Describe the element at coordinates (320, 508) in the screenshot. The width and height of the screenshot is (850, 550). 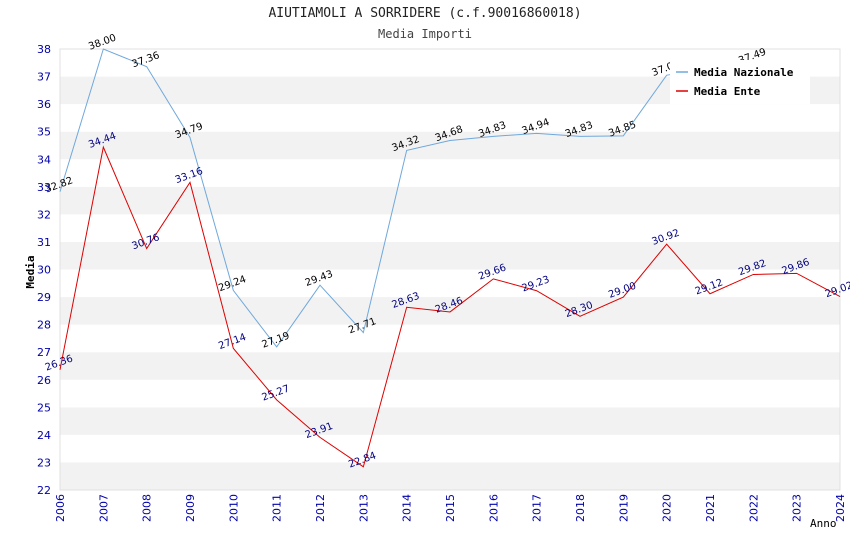
I see `x-tick-label: 2012` at that location.